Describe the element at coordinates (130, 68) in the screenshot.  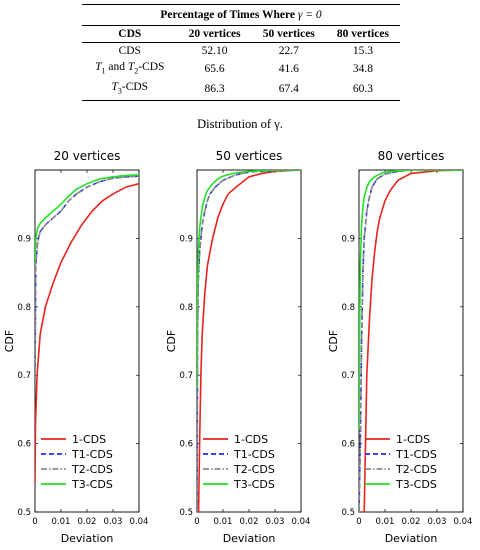
I see `row-name: T1 and T2-CDS` at that location.